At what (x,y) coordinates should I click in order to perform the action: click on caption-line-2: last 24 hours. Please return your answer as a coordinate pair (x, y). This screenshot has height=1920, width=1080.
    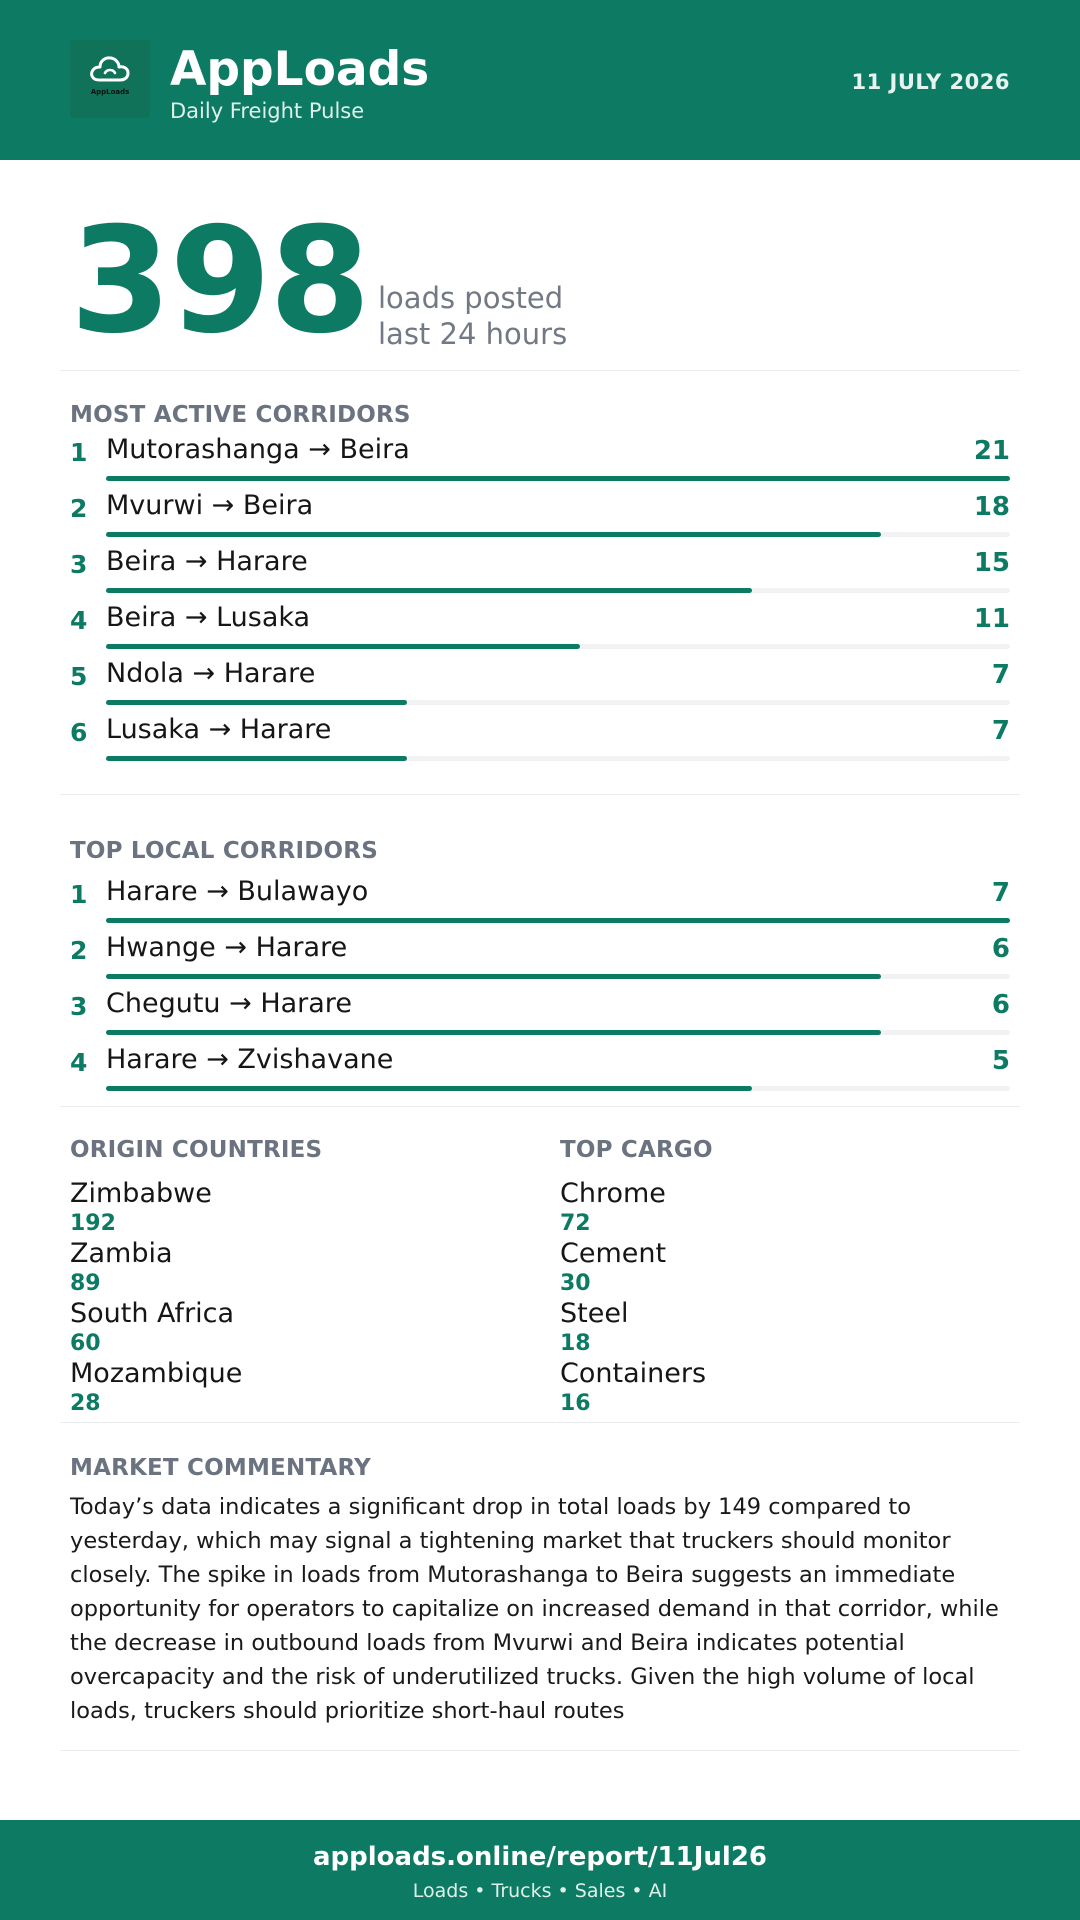
    Looking at the image, I should click on (473, 334).